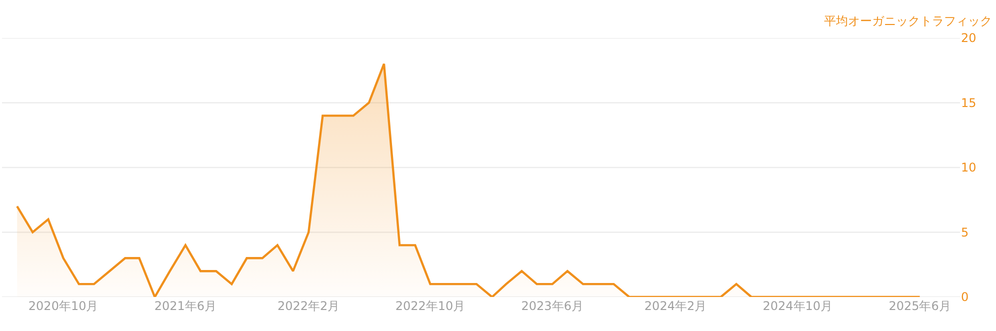  Describe the element at coordinates (968, 167) in the screenshot. I see `y-tick-label: 10` at that location.